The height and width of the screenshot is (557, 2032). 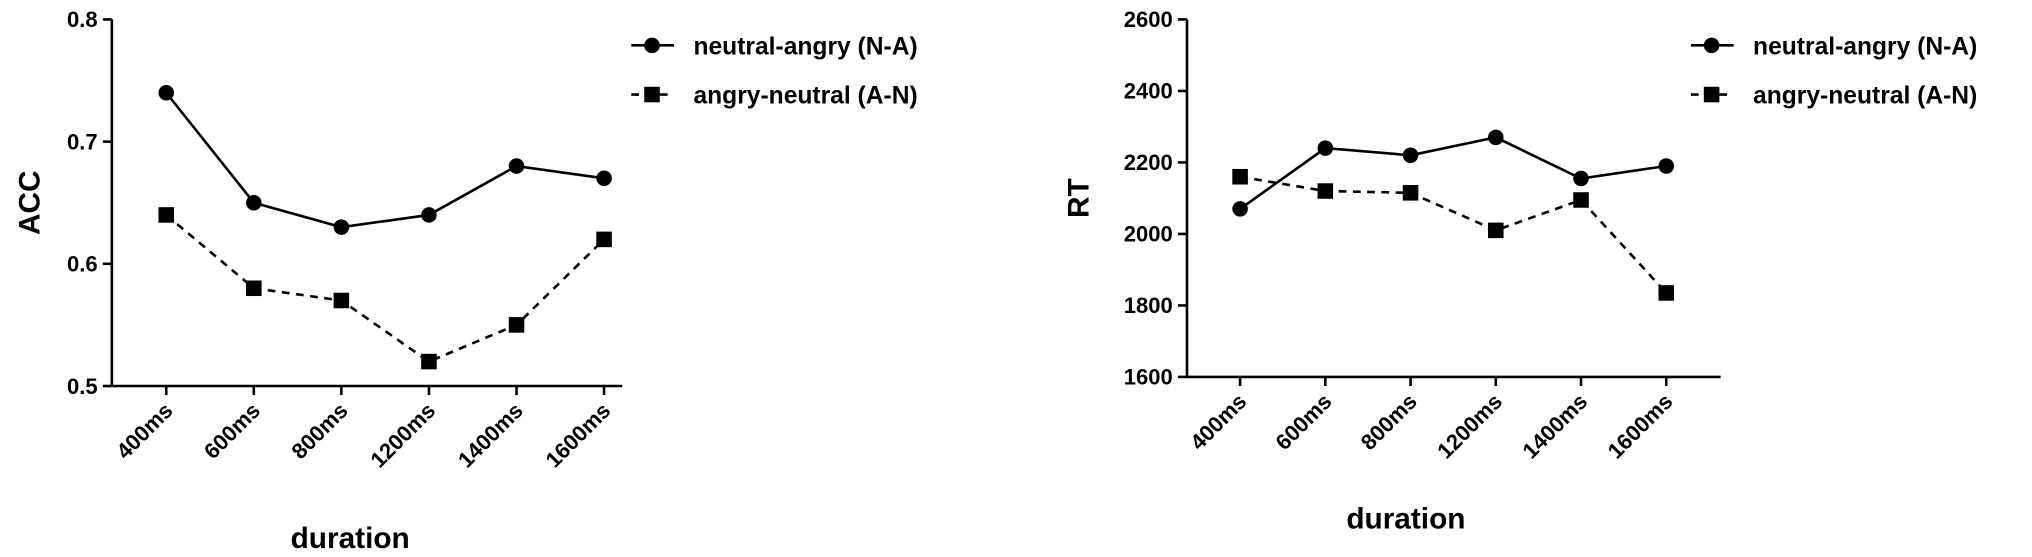 I want to click on y-tick-label: 1800, so click(x=1148, y=305).